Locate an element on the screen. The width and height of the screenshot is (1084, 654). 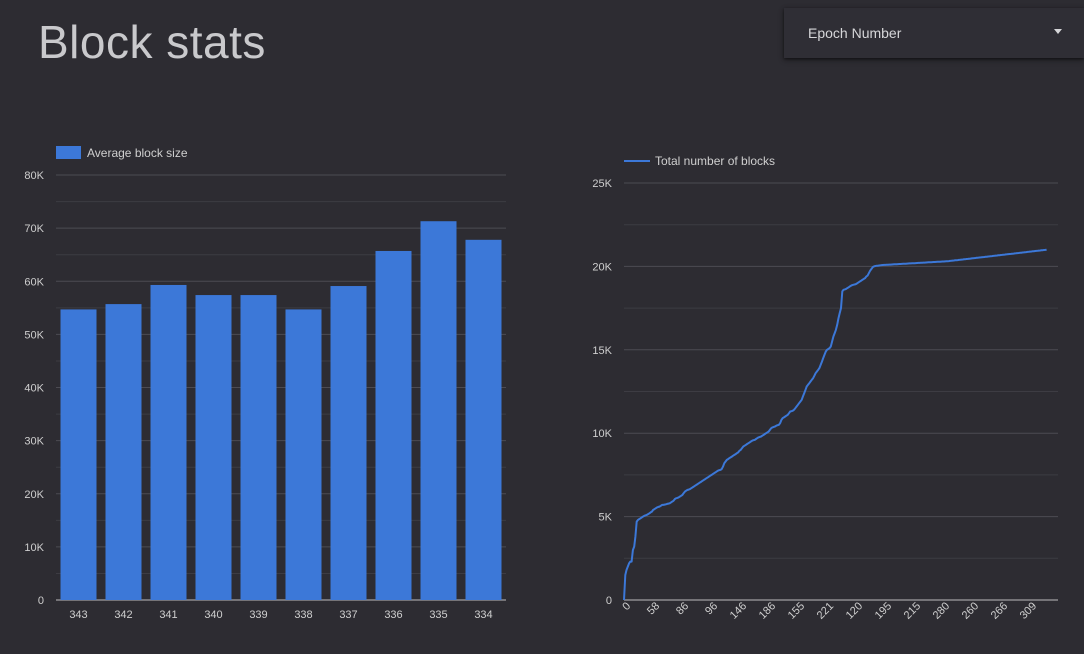
x-tick-label: 215 is located at coordinates (912, 610).